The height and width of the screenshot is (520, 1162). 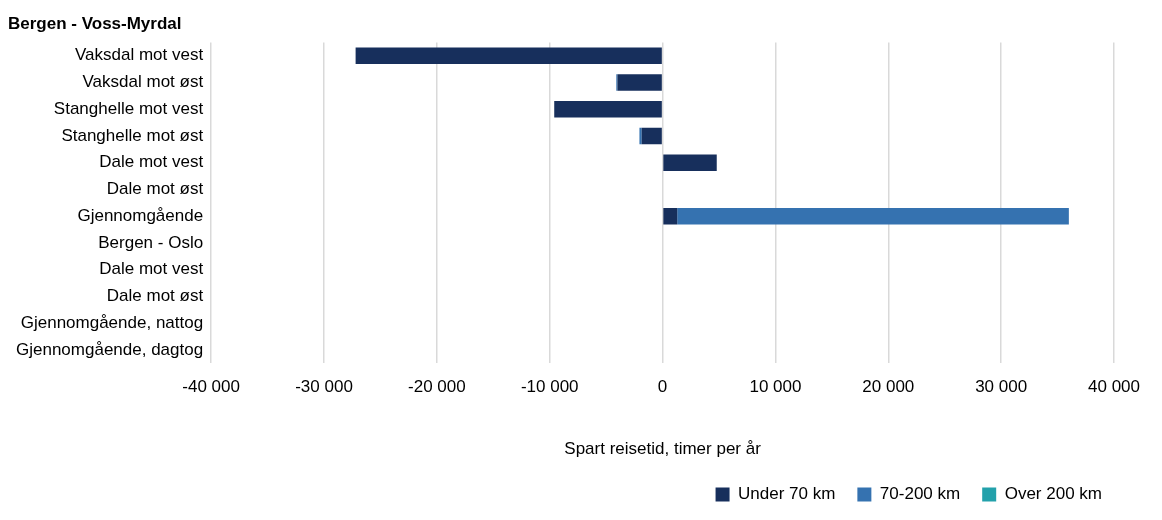 I want to click on x-axis-title: Spart reisetid, timer per år, so click(x=663, y=449).